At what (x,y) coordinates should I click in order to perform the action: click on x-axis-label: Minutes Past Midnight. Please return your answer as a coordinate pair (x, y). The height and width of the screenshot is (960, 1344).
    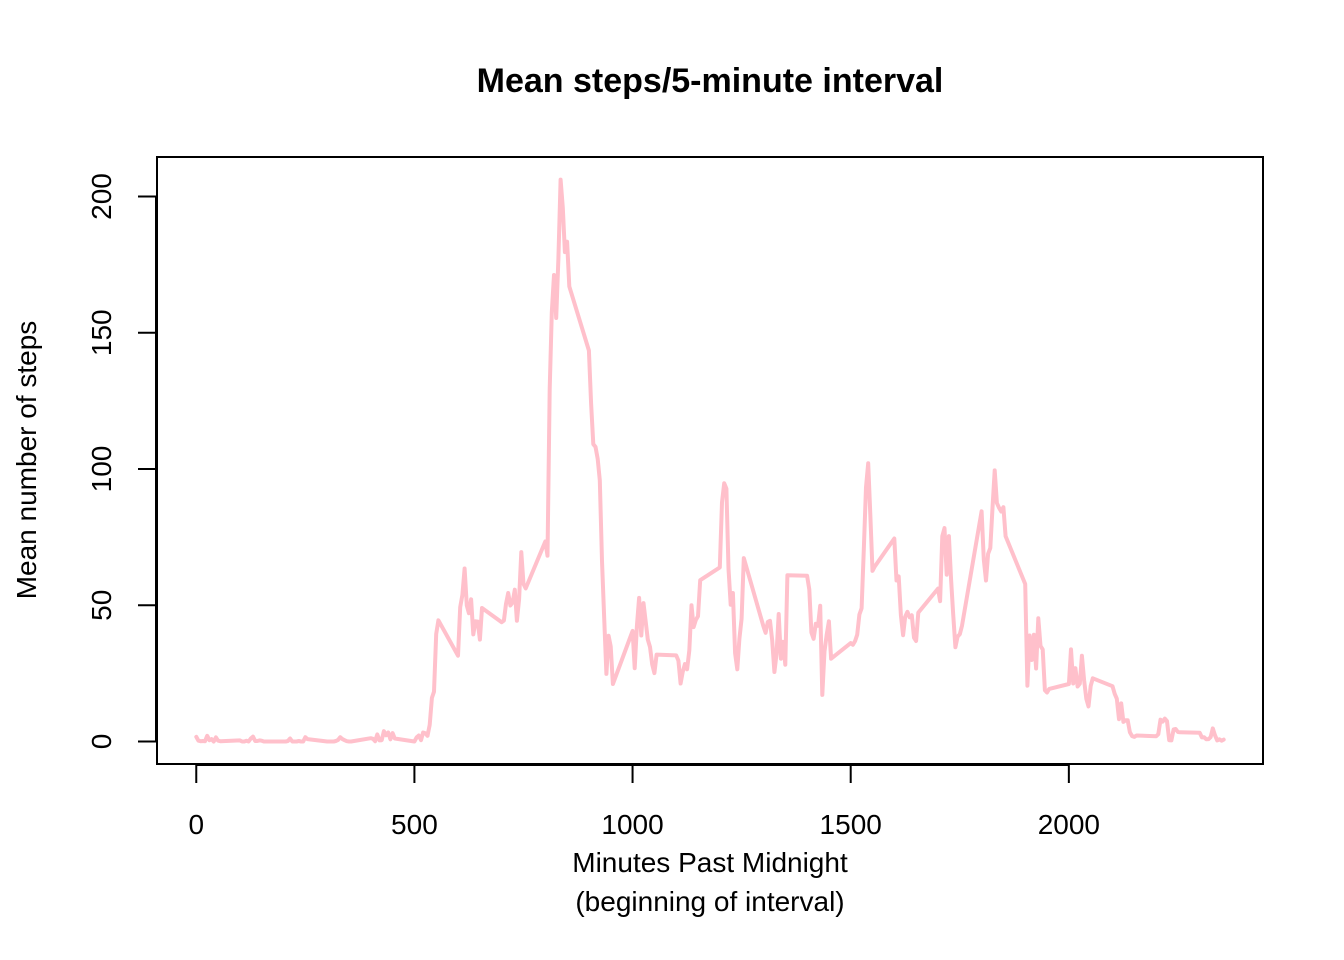
    Looking at the image, I should click on (710, 862).